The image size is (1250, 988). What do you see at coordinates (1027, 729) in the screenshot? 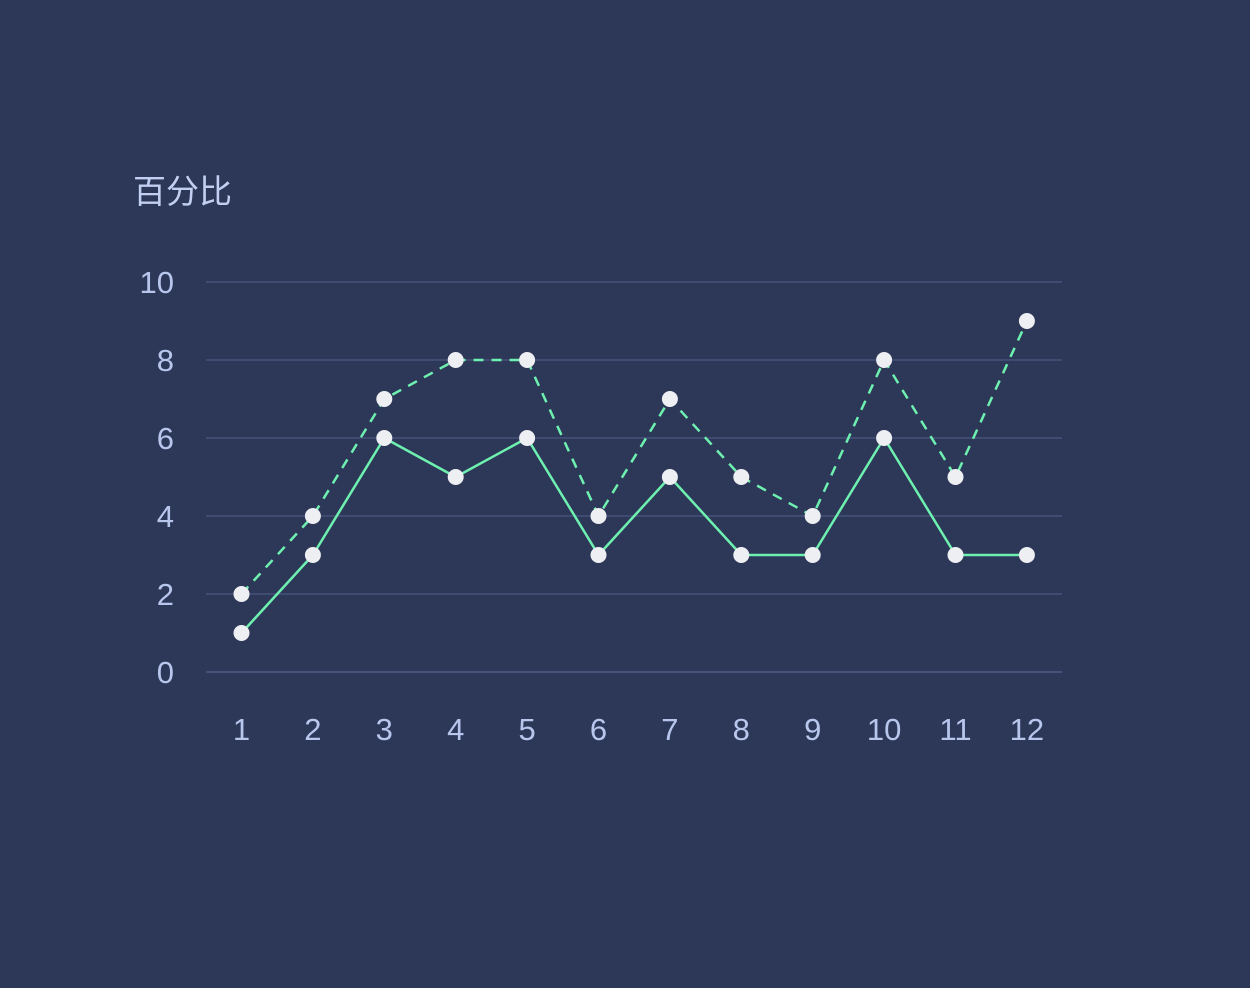
I see `x-tick-label: 12` at bounding box center [1027, 729].